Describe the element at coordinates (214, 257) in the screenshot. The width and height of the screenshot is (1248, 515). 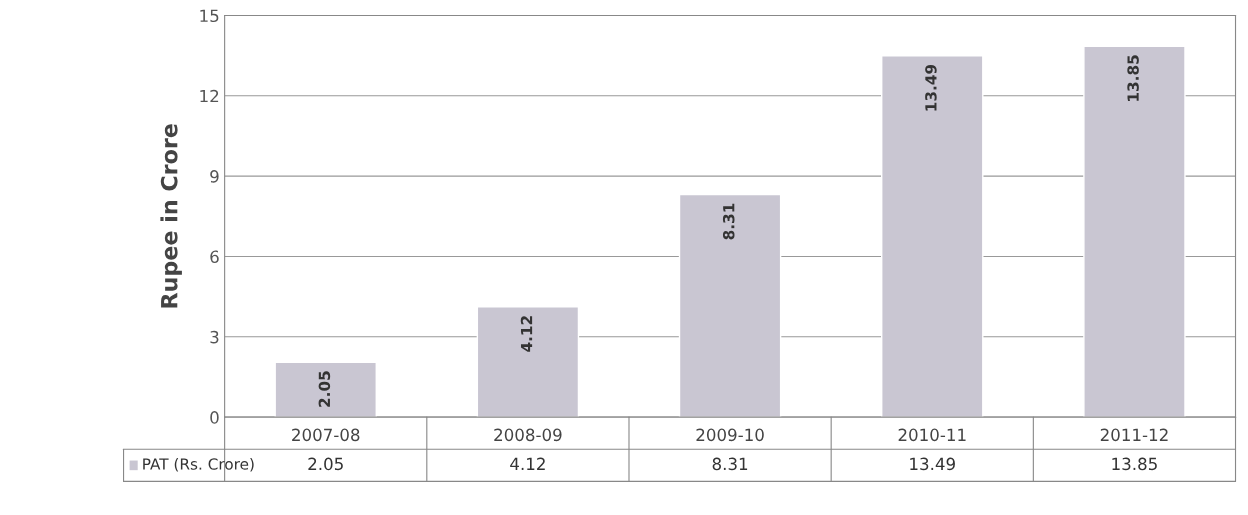
I see `y-tick-label: 6` at that location.